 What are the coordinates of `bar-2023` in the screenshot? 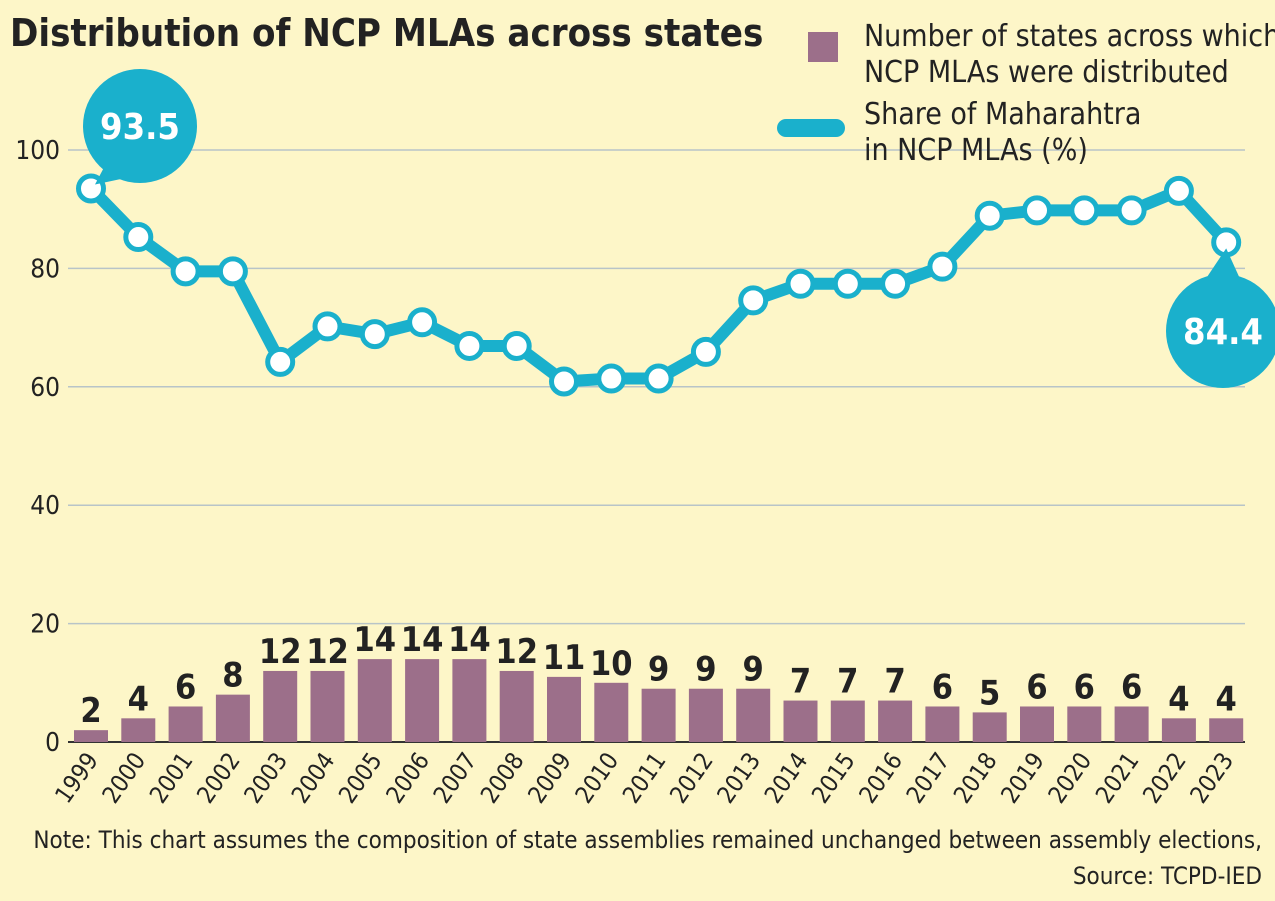 It's located at (1226, 730).